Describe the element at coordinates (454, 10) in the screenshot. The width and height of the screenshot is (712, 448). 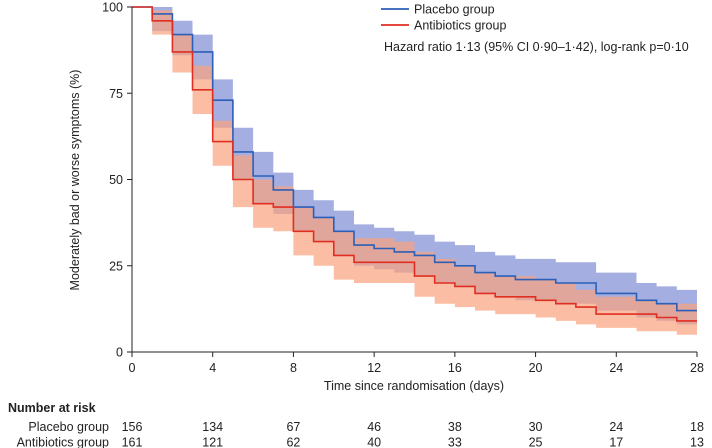
I see `legend-label: Placebo group` at that location.